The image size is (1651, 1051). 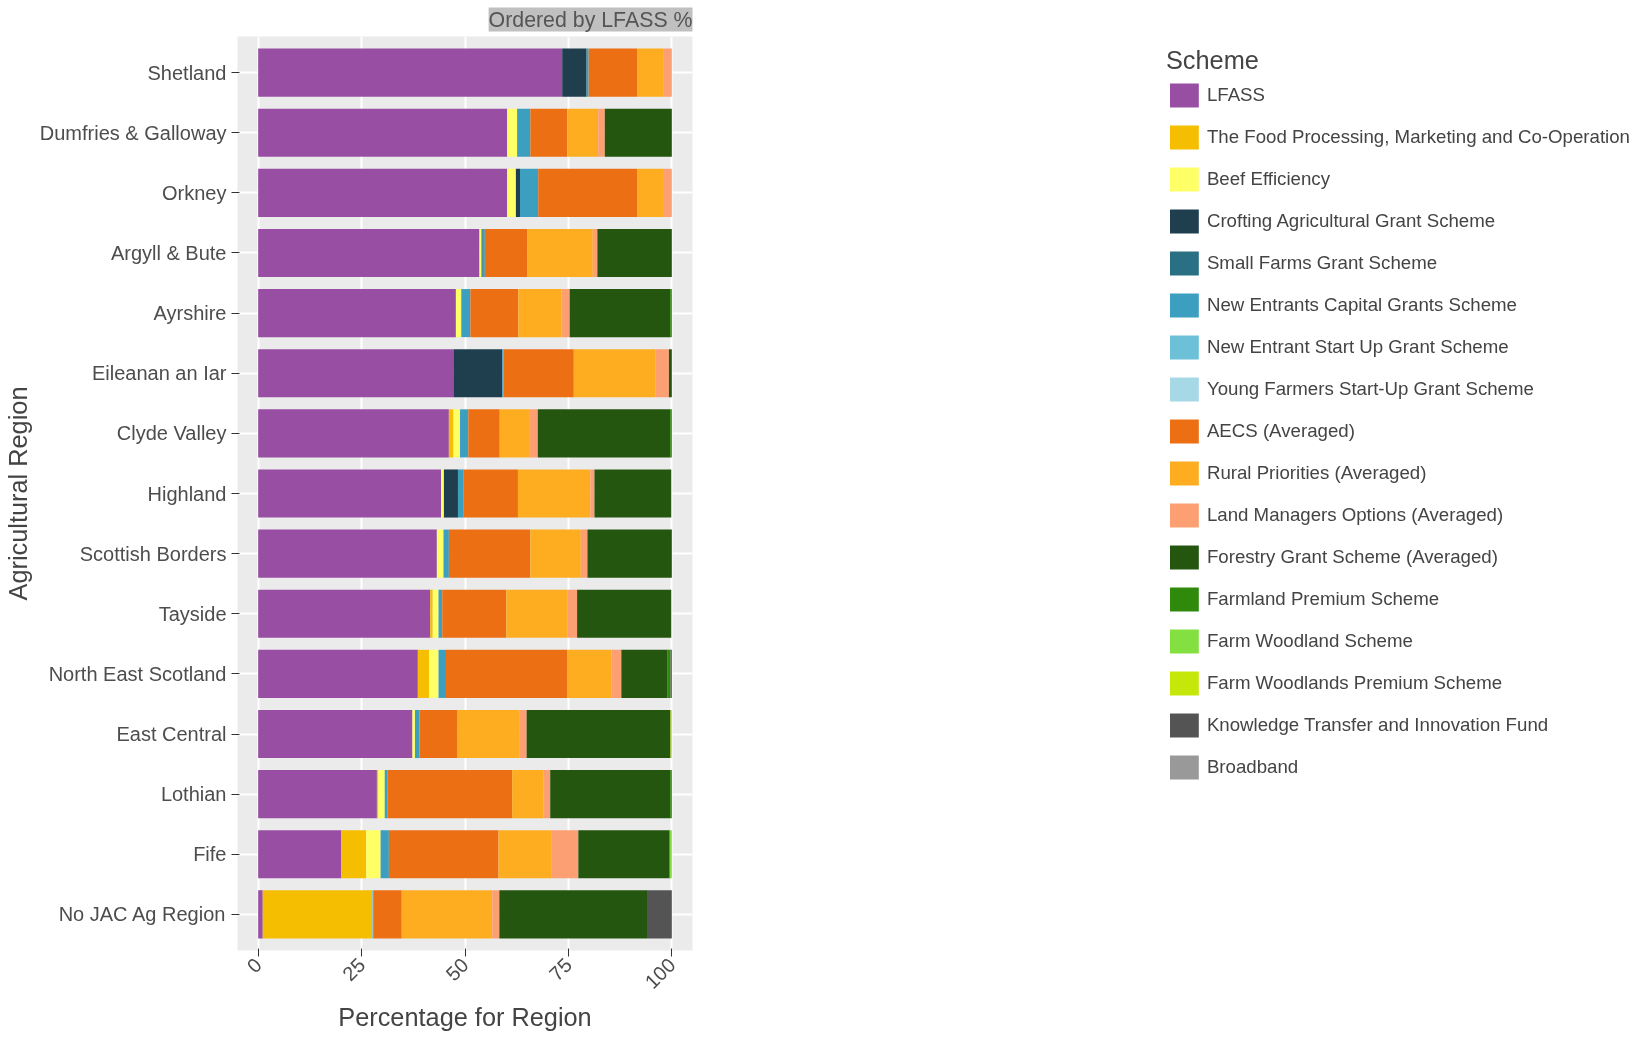 I want to click on y-tick-label: East Central, so click(x=171, y=734).